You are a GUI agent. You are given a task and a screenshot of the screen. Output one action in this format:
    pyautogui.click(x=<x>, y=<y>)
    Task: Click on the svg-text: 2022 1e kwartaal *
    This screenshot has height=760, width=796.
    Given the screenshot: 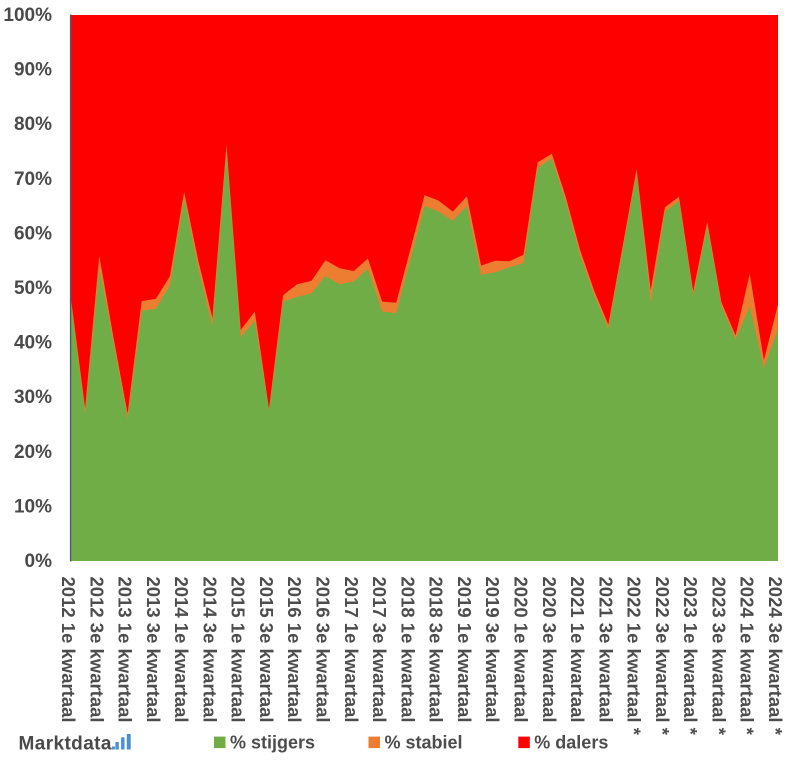 What is the action you would take?
    pyautogui.click(x=634, y=656)
    